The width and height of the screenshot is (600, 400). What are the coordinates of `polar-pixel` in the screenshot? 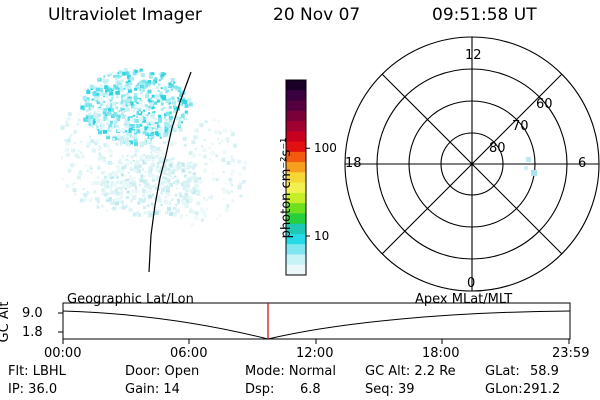 It's located at (526, 168).